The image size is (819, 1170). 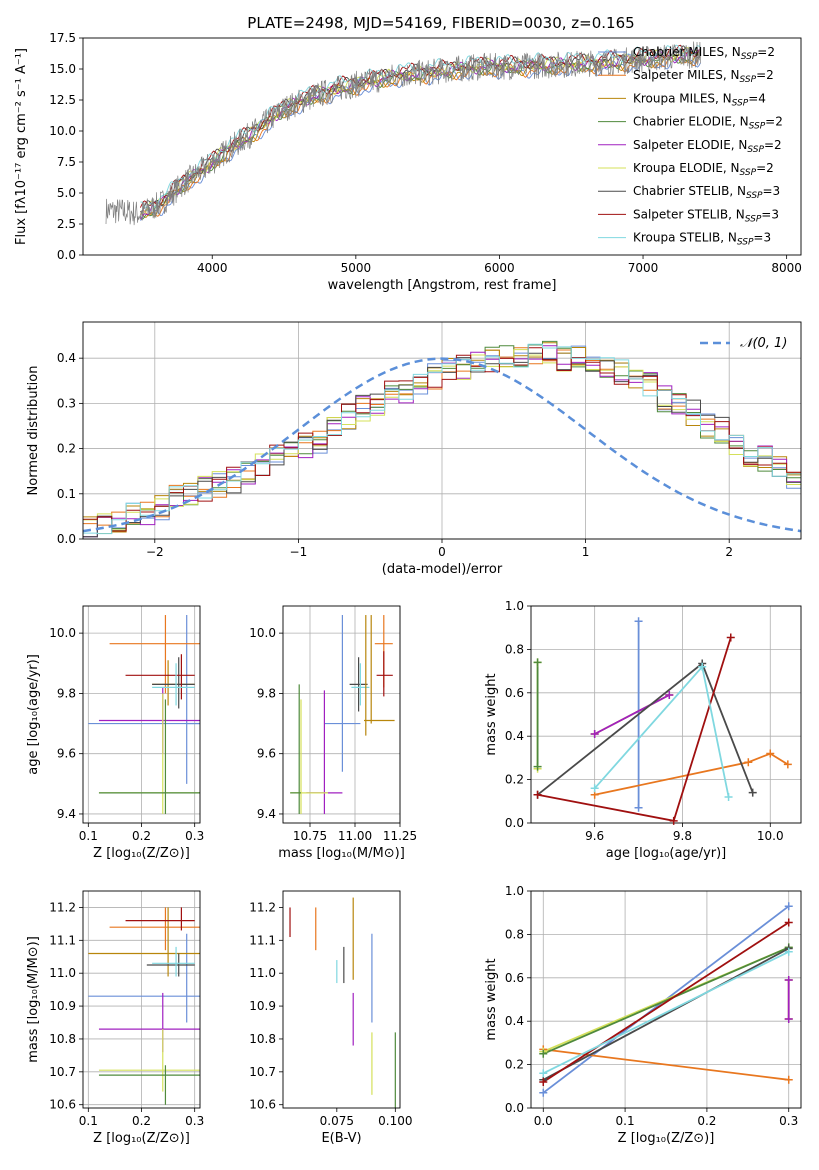 I want to click on y-tick-label: 11.2, so click(x=262, y=907).